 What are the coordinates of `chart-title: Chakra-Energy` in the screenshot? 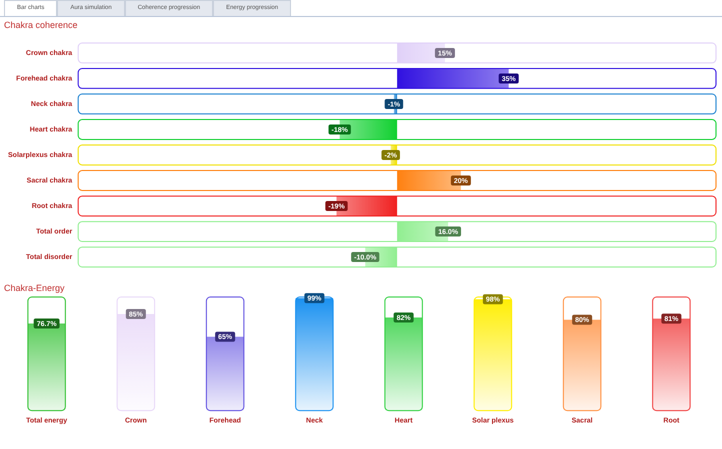 It's located at (34, 287).